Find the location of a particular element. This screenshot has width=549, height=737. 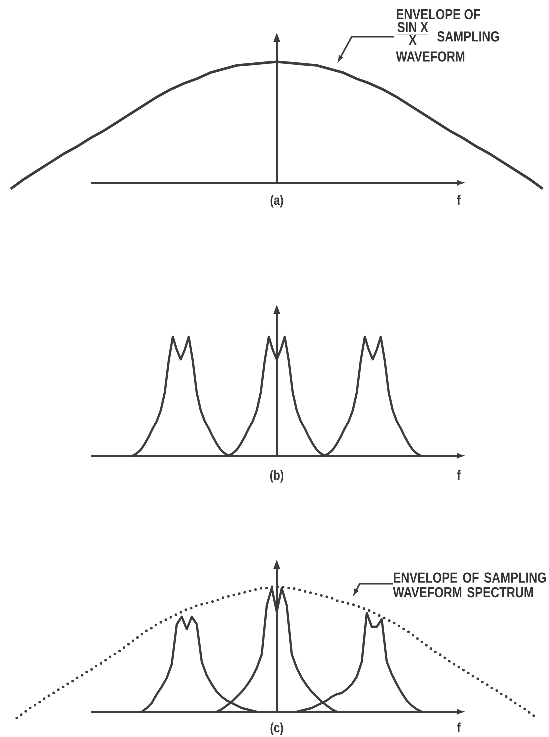

text: (c) is located at coordinates (277, 729).